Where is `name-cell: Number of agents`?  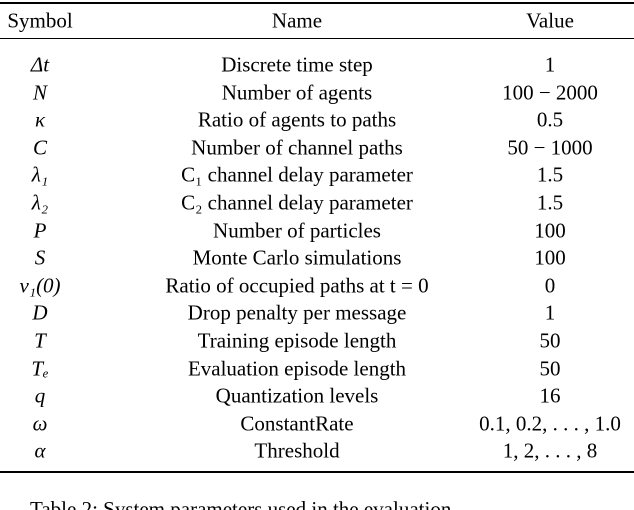 name-cell: Number of agents is located at coordinates (297, 92).